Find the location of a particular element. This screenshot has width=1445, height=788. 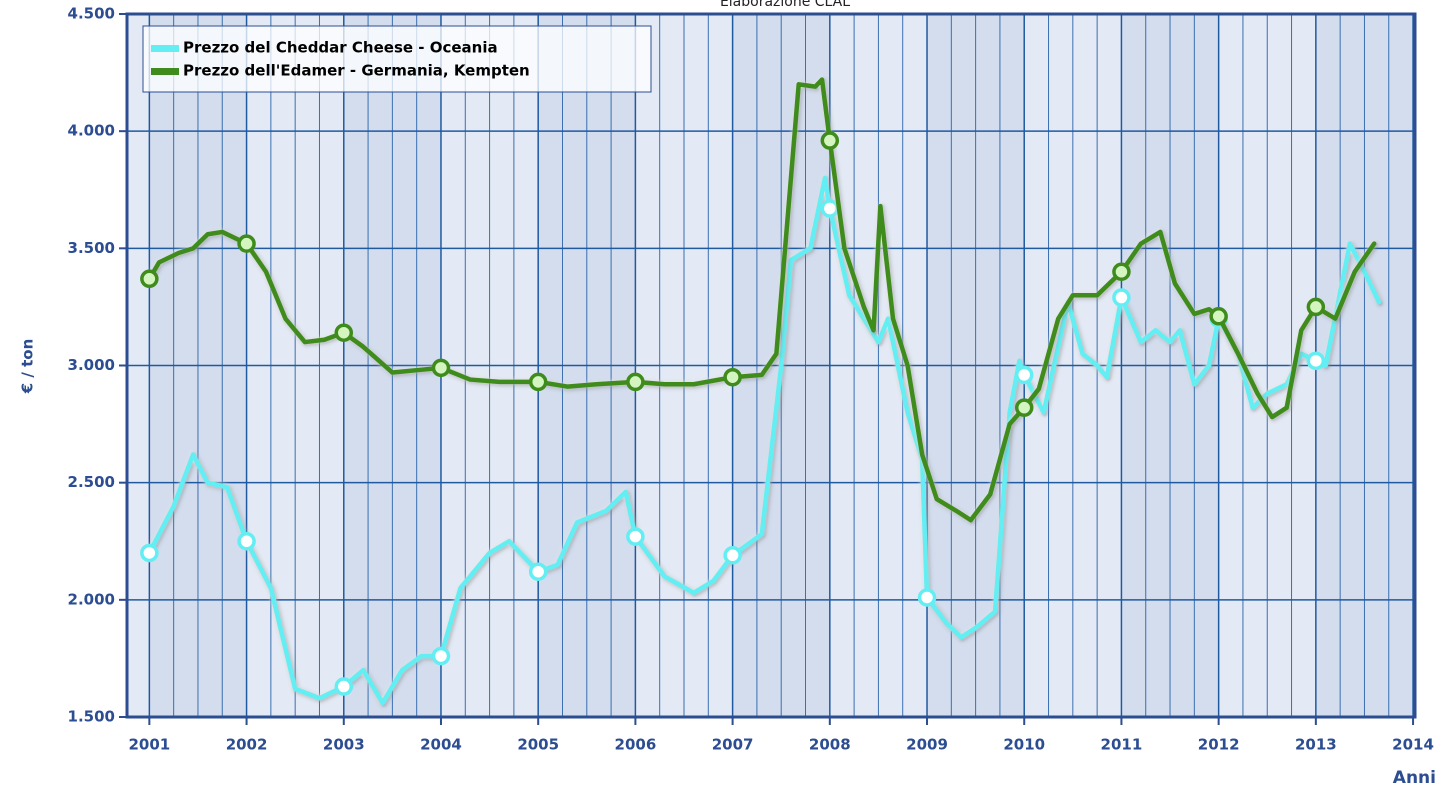

y-axis-label: € / ton is located at coordinates (28, 367).